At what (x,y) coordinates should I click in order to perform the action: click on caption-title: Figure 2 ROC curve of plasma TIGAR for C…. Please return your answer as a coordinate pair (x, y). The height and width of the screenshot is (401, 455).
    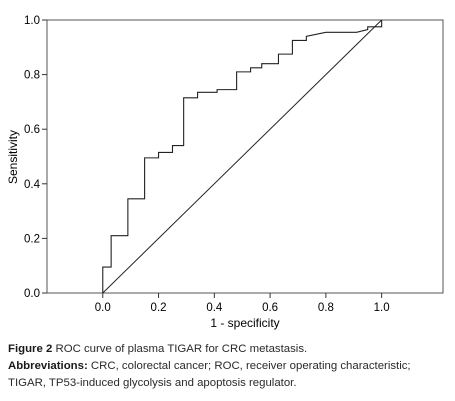
    Looking at the image, I should click on (228, 349).